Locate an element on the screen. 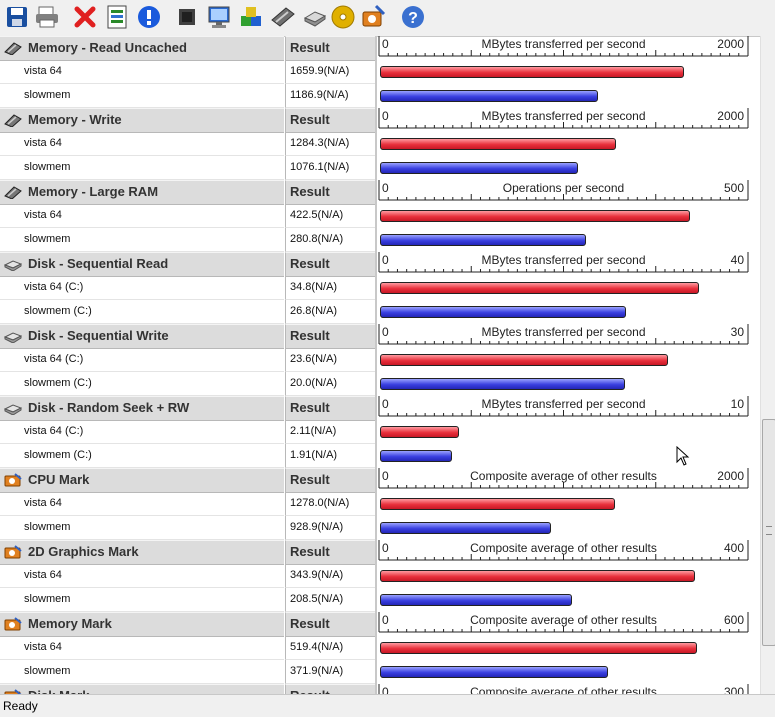  memory-toolbar-button is located at coordinates (283, 17).